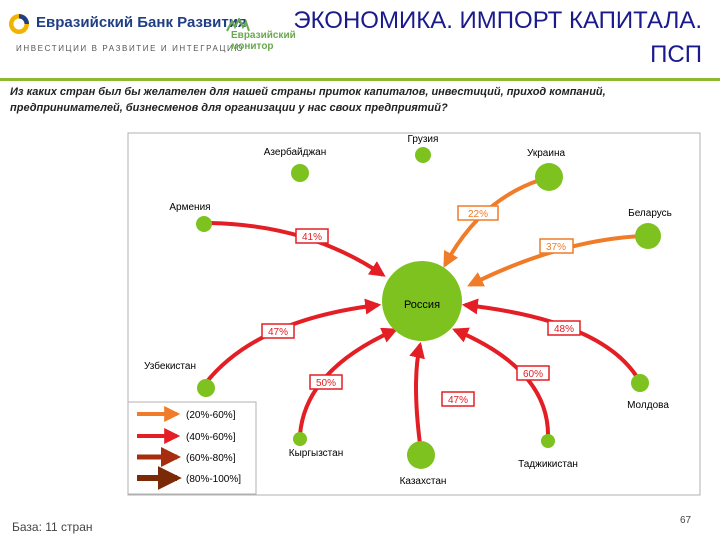 The image size is (720, 540). Describe the element at coordinates (546, 153) in the screenshot. I see `country-label-ukraine: Украина` at that location.